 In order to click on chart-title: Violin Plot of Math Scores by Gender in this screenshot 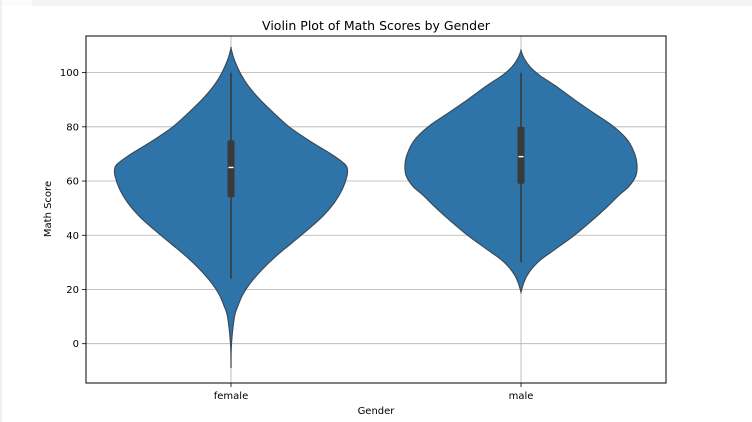, I will do `click(376, 25)`.